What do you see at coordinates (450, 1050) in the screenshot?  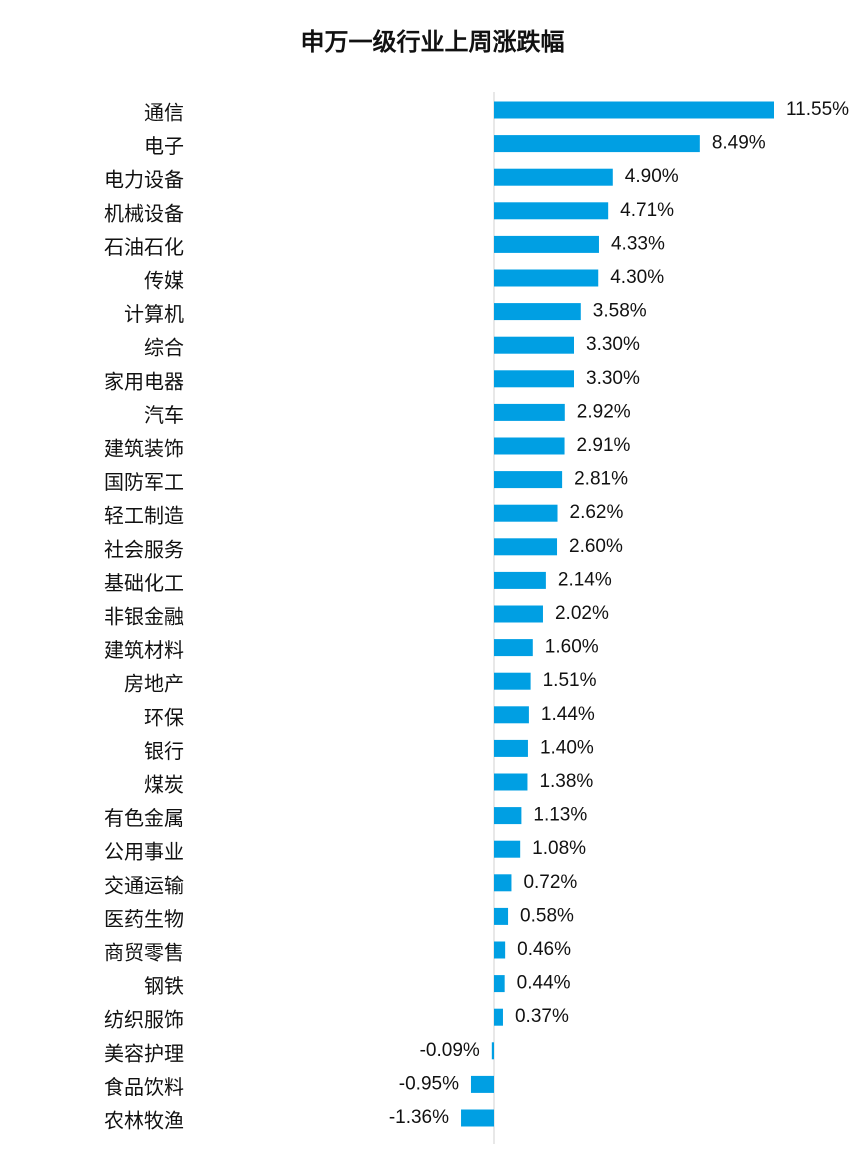 I see `data-label: -0.09%` at bounding box center [450, 1050].